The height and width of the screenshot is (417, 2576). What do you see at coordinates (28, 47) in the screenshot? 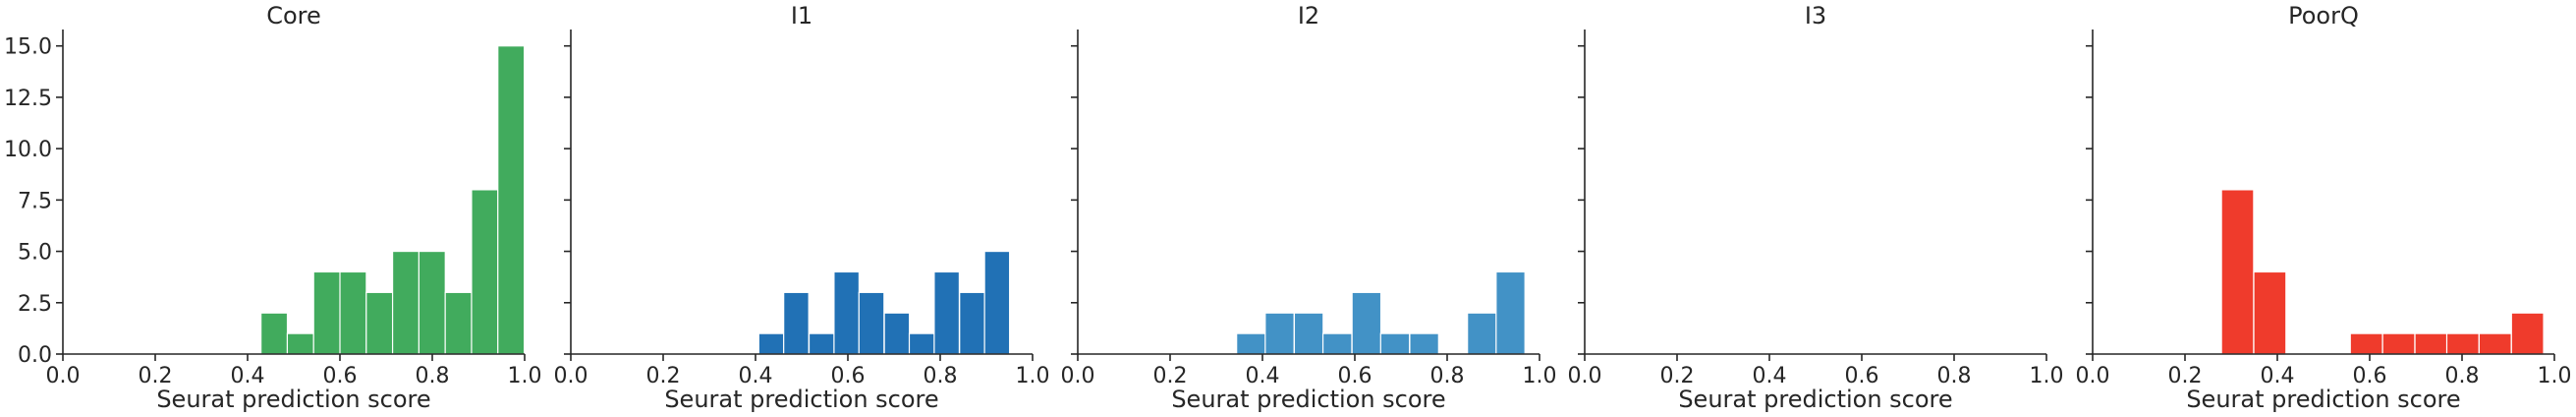
I see `y-tick-label: 15.0` at bounding box center [28, 47].